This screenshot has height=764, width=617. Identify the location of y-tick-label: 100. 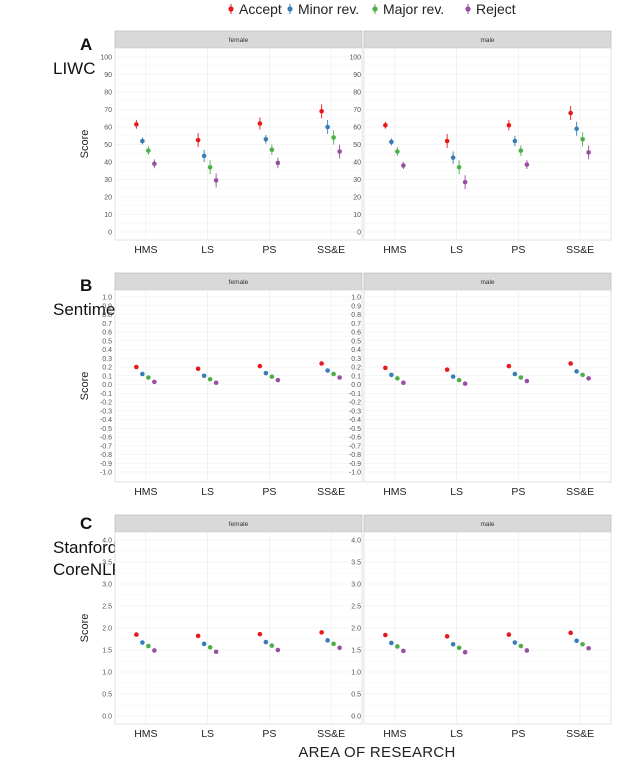
(106, 58).